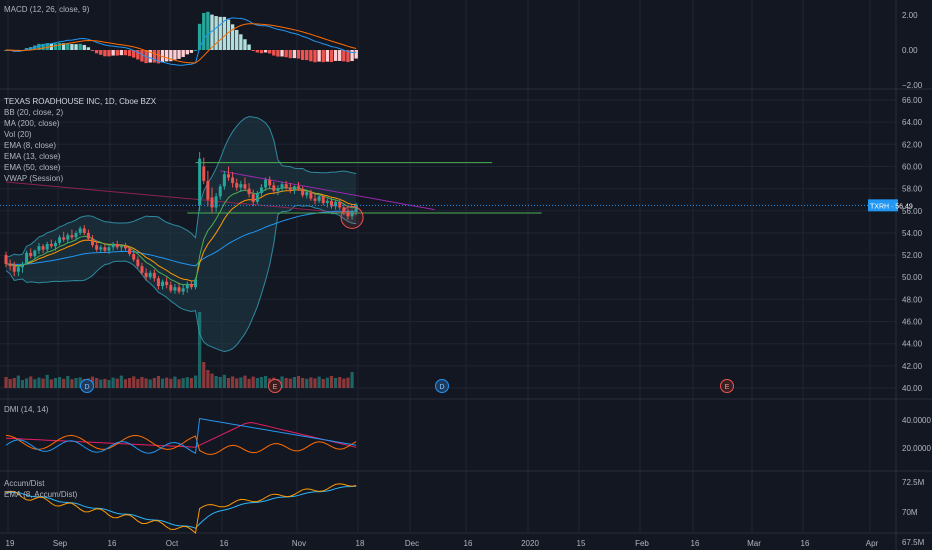 The height and width of the screenshot is (550, 932). I want to click on price-tick-label: 62.00, so click(912, 144).